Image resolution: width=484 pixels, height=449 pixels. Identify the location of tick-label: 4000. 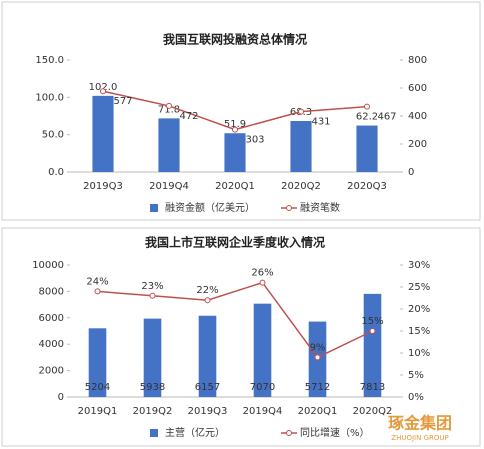
(51, 344).